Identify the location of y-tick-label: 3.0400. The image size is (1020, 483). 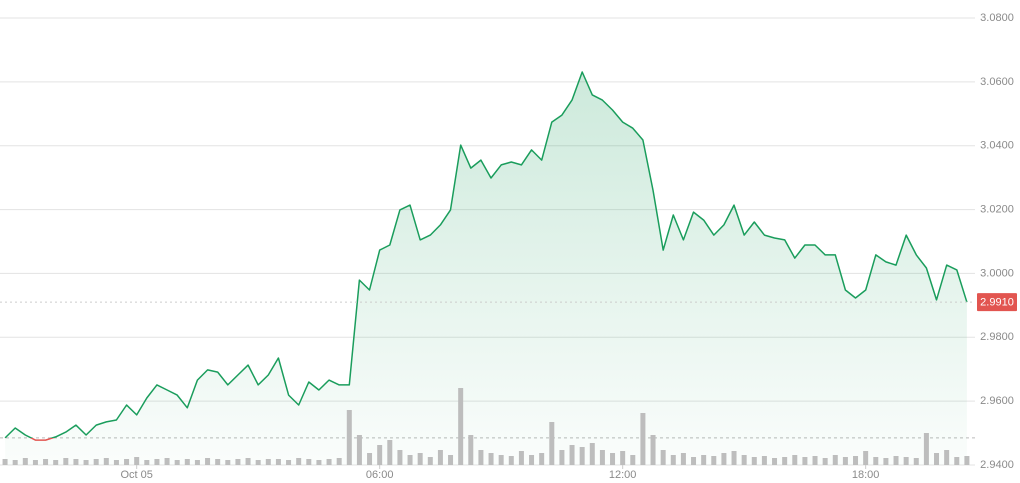
(997, 146).